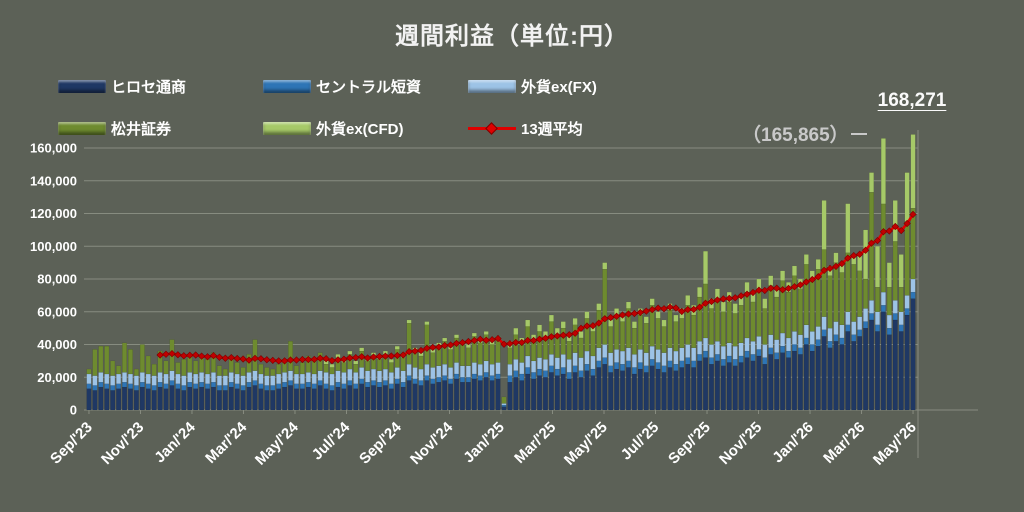 Image resolution: width=1024 pixels, height=512 pixels. I want to click on legend-swatch-gaika-ex-cfd, so click(287, 128).